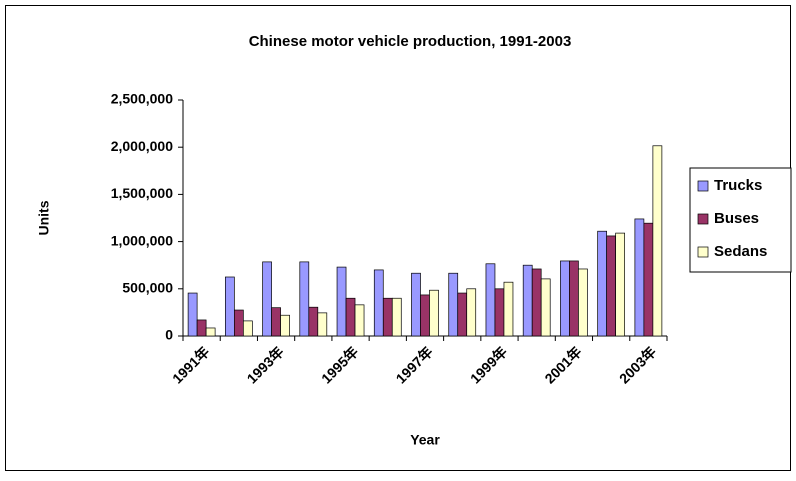  What do you see at coordinates (142, 240) in the screenshot?
I see `y-tick-label: 1,000,000` at bounding box center [142, 240].